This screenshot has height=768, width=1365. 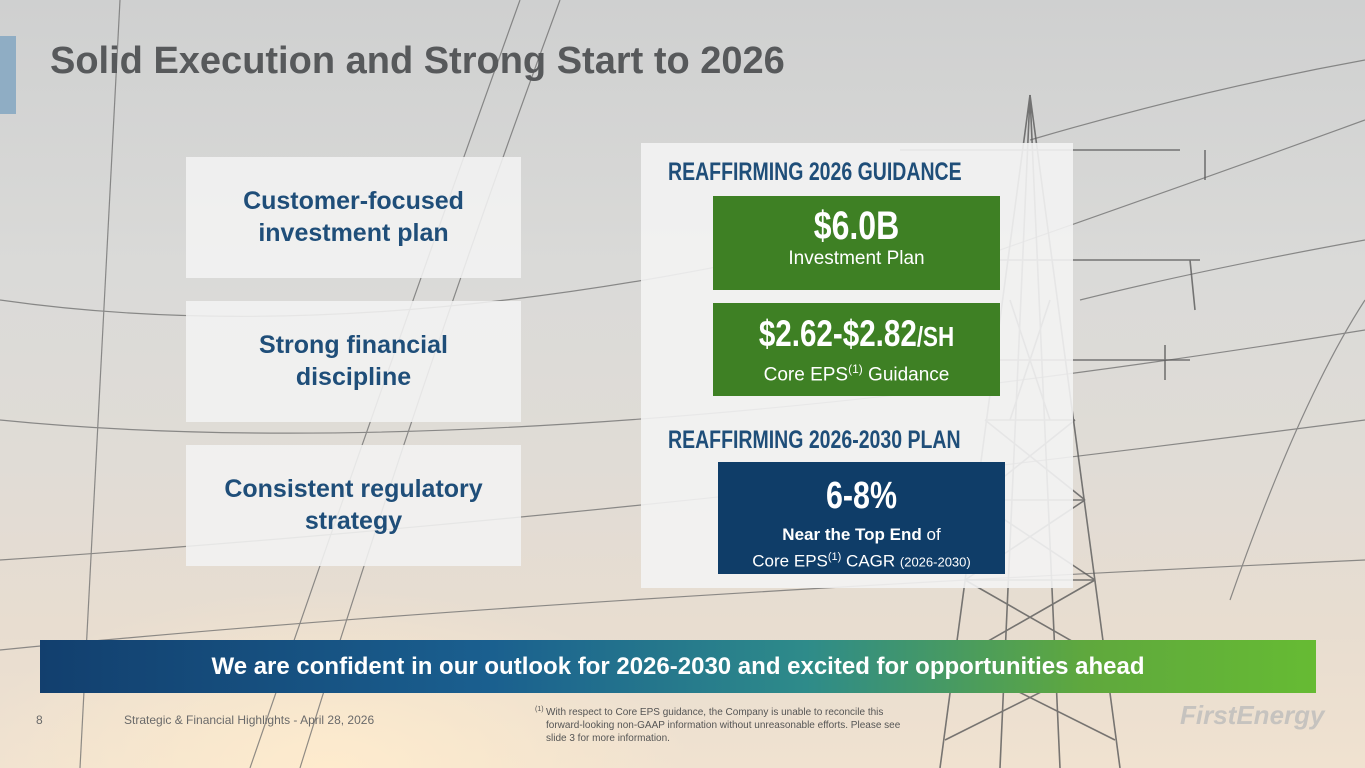 I want to click on eps-guidance-card: $2.62-$2.82/SH Core EPS(1) Guidance, so click(x=856, y=349).